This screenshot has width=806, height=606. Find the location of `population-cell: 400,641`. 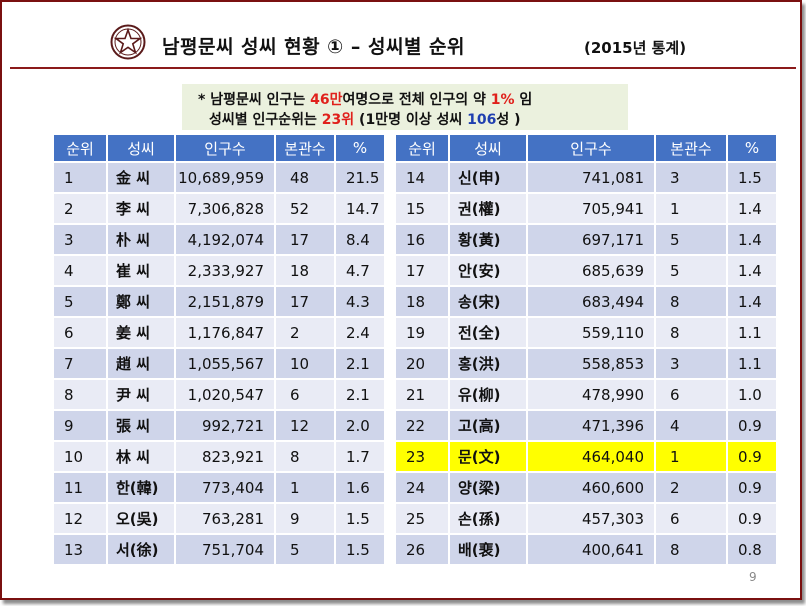

population-cell: 400,641 is located at coordinates (591, 549).